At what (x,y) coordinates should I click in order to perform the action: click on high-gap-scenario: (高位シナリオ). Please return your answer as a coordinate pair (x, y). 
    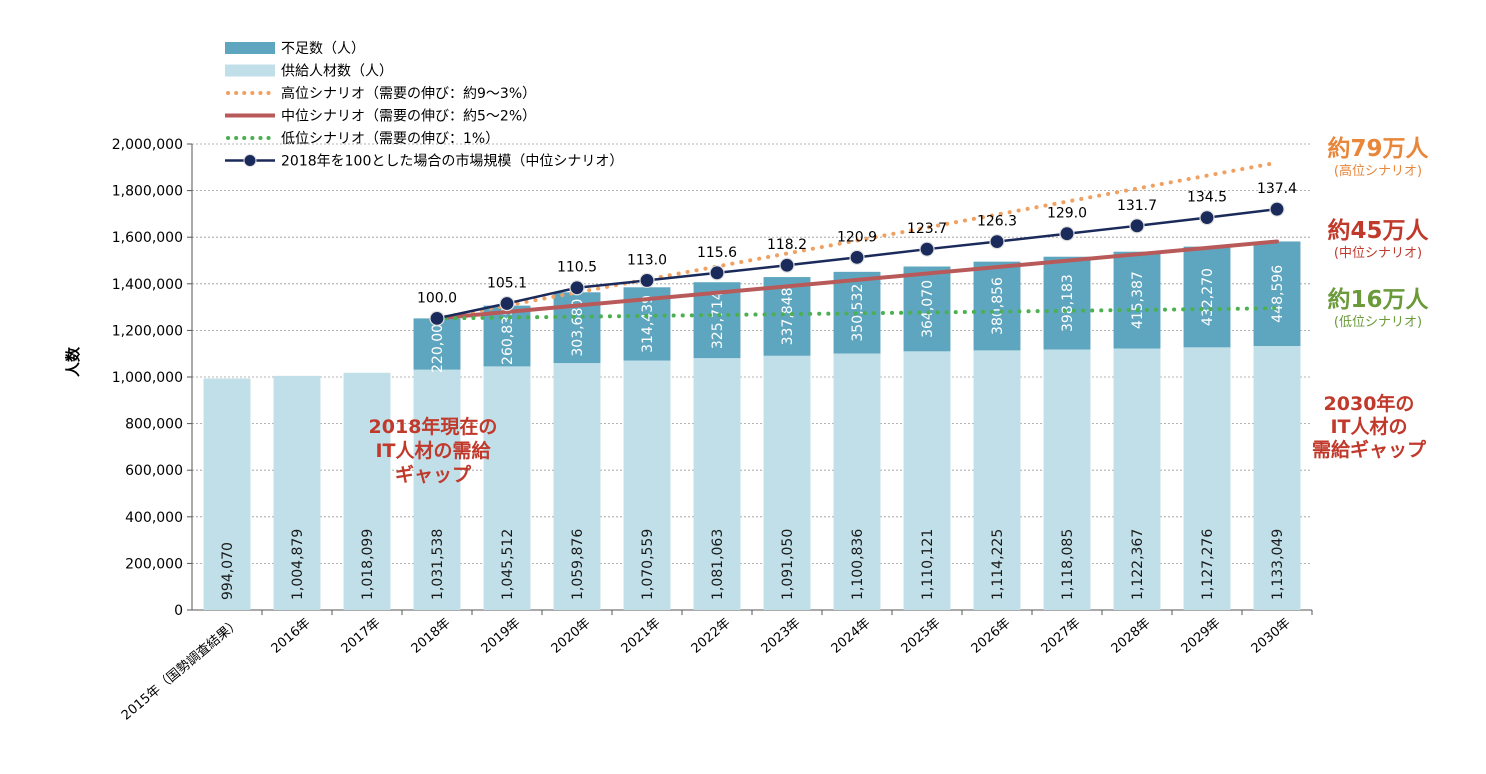
    Looking at the image, I should click on (1378, 172).